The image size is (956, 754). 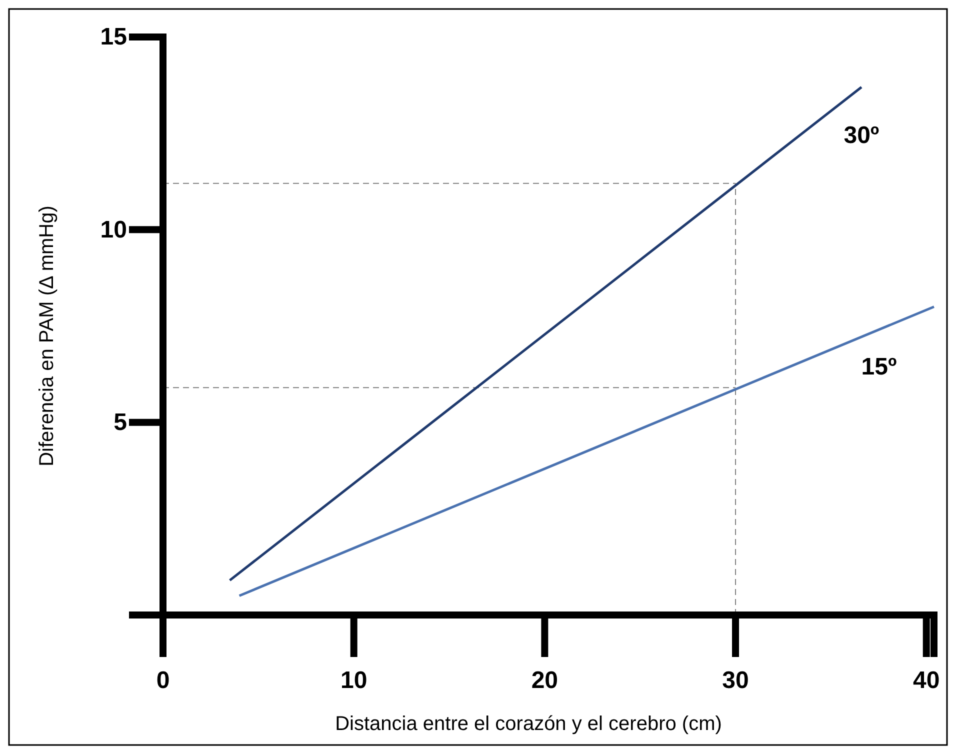 I want to click on x-axis-title: Distancia entre el corazón y el cerebro (cm), so click(x=528, y=724).